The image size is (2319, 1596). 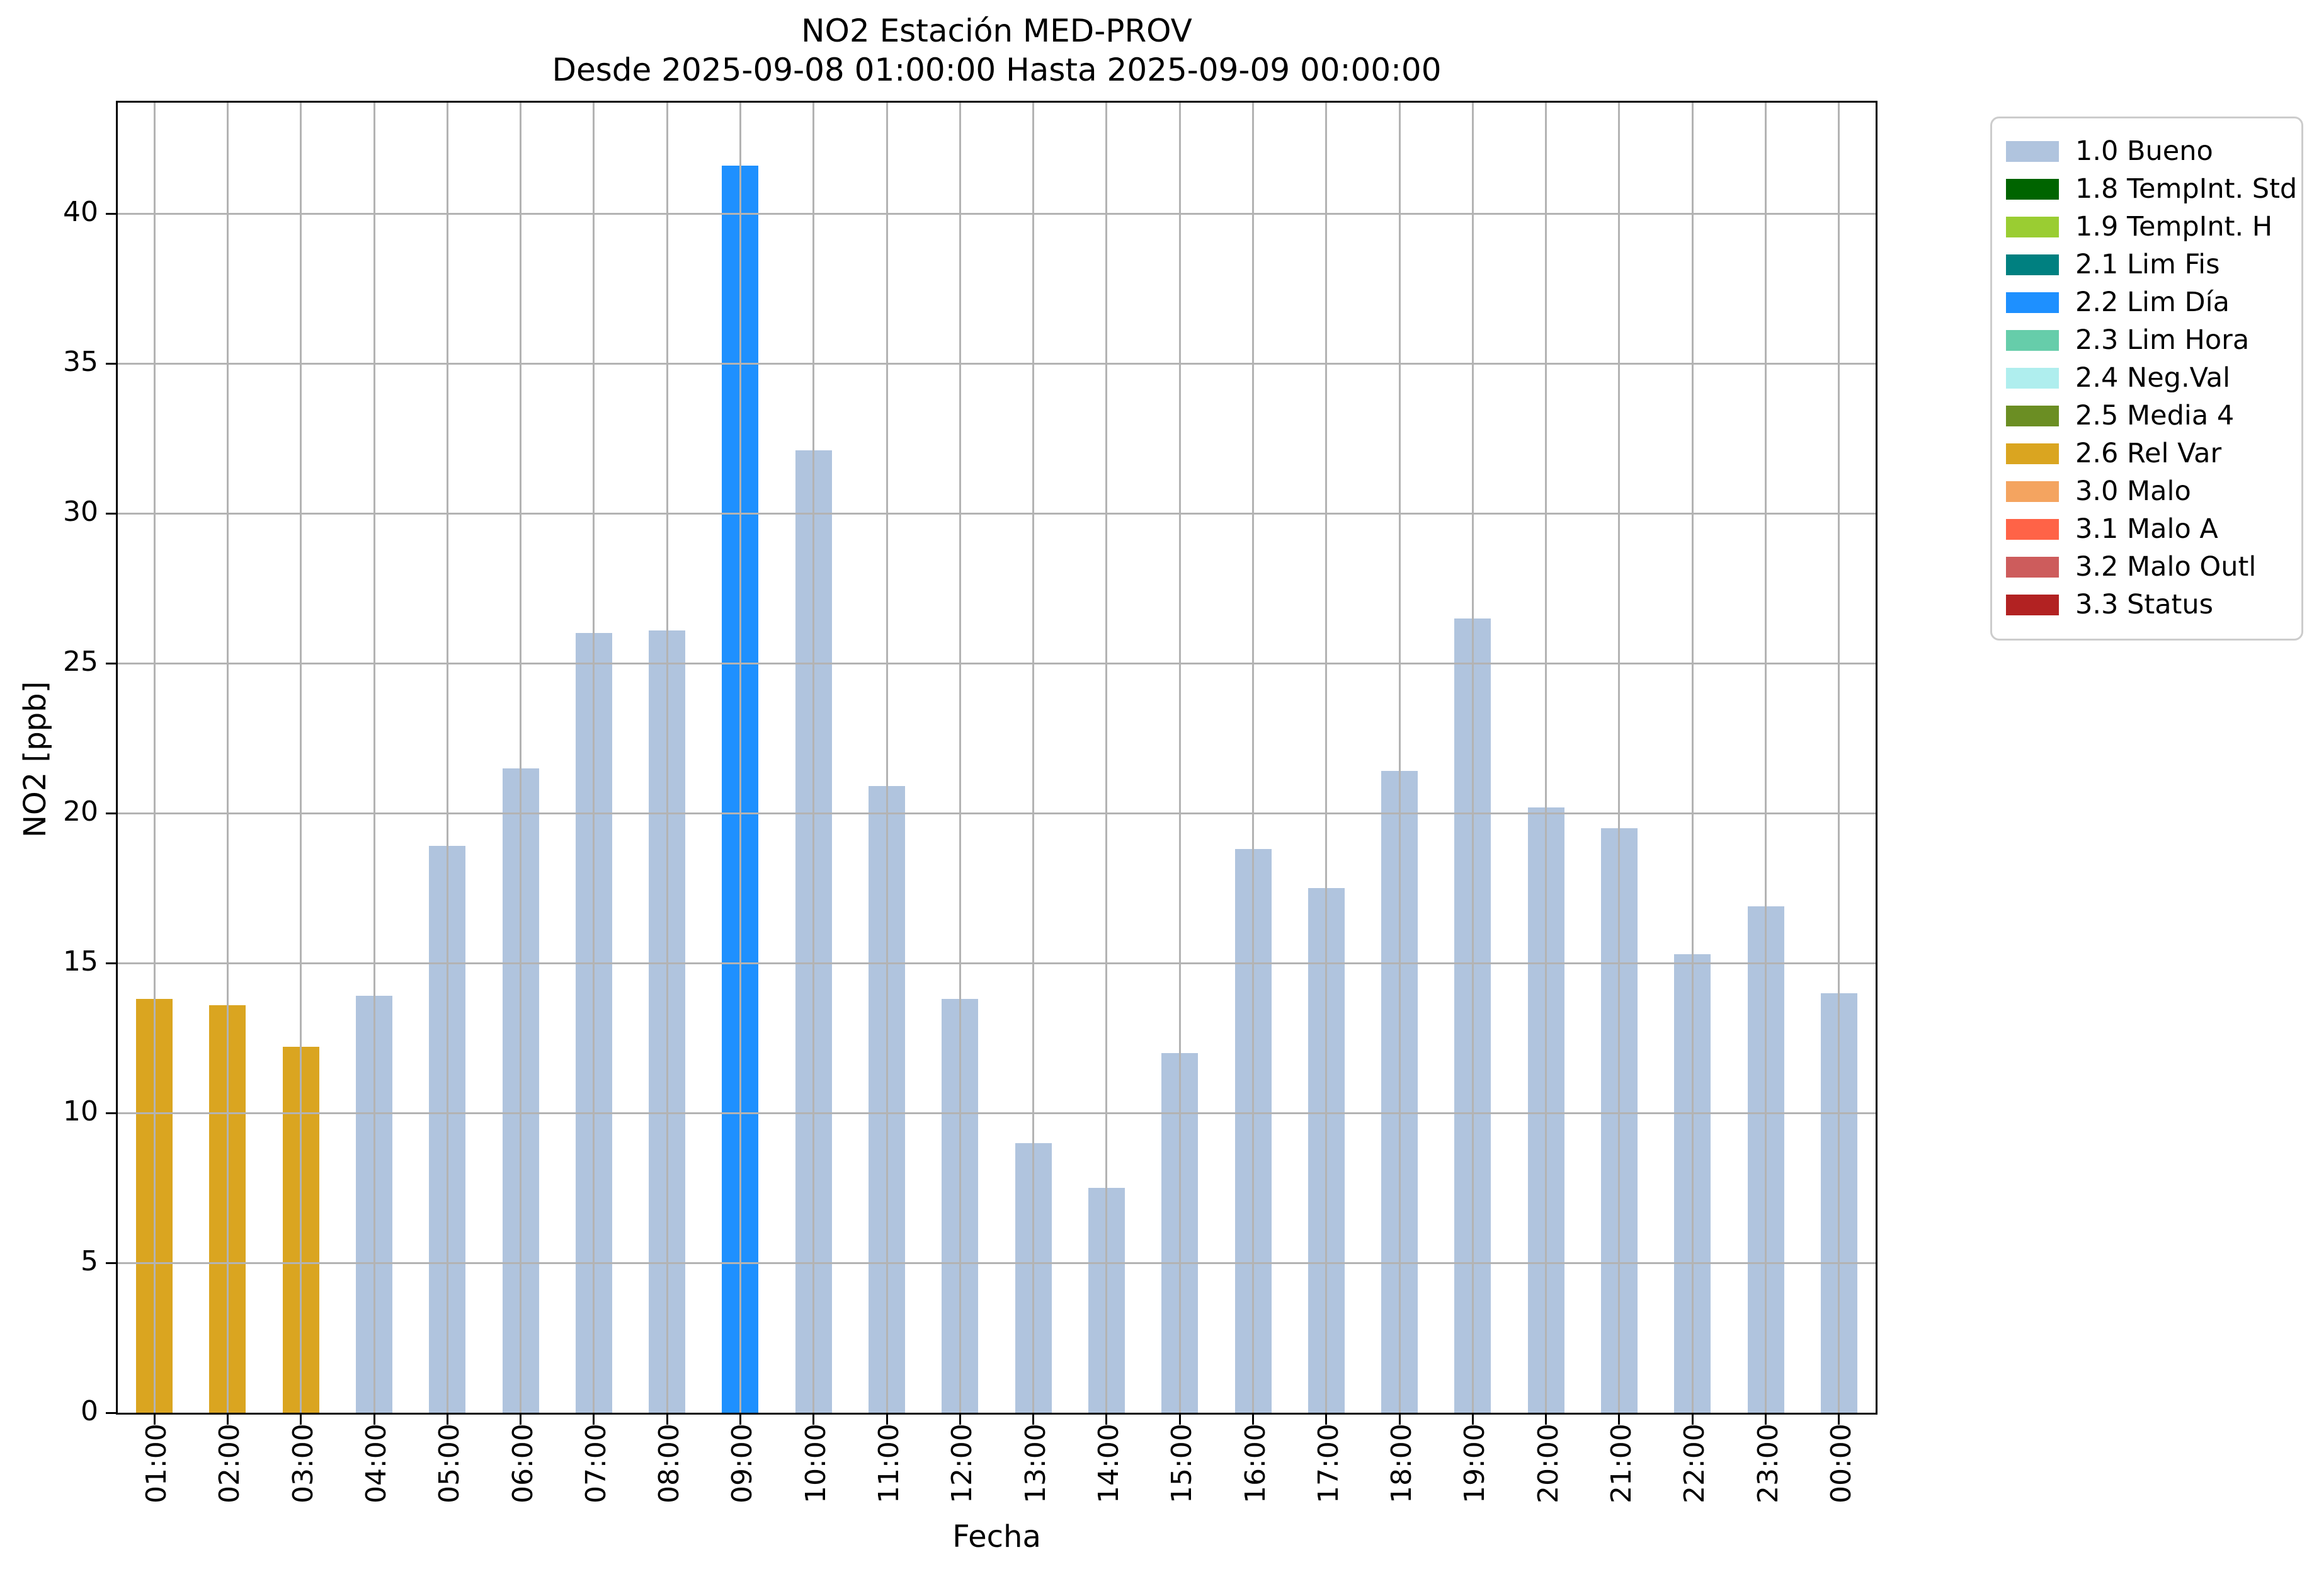 What do you see at coordinates (376, 1463) in the screenshot?
I see `x-tick-label: 04:00` at bounding box center [376, 1463].